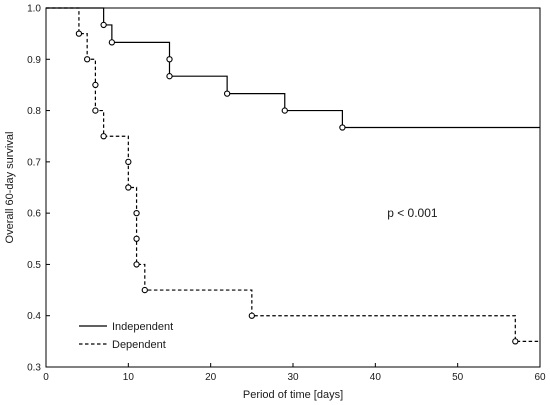 The image size is (550, 405). I want to click on y-tick-label: 0.5, so click(34, 265).